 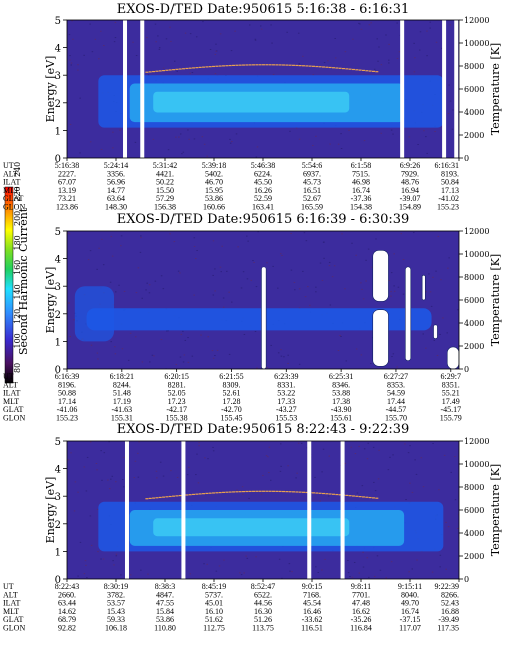 What do you see at coordinates (10, 594) in the screenshot?
I see `ephemeris-row-label: ALT` at bounding box center [10, 594].